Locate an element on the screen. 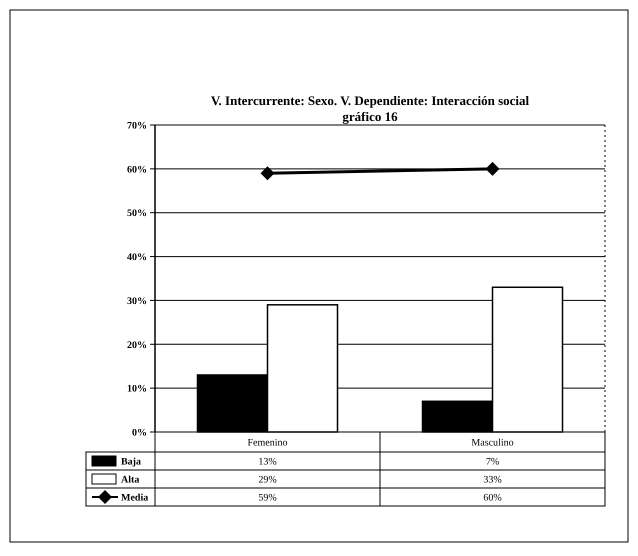 Image resolution: width=638 pixels, height=556 pixels. y-tick-label: 20% is located at coordinates (137, 345).